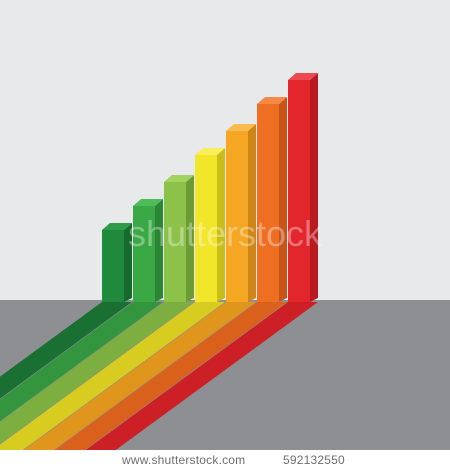 The width and height of the screenshot is (450, 470). Describe the element at coordinates (314, 460) in the screenshot. I see `footer-image-id: 592132550` at that location.